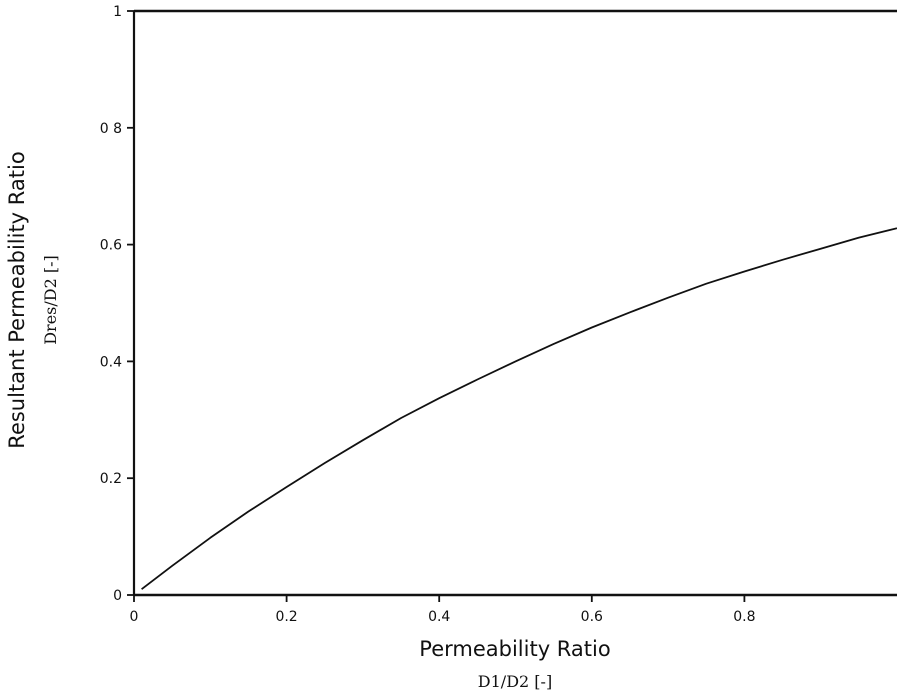  Describe the element at coordinates (744, 617) in the screenshot. I see `x-tick-label: 0.8` at that location.